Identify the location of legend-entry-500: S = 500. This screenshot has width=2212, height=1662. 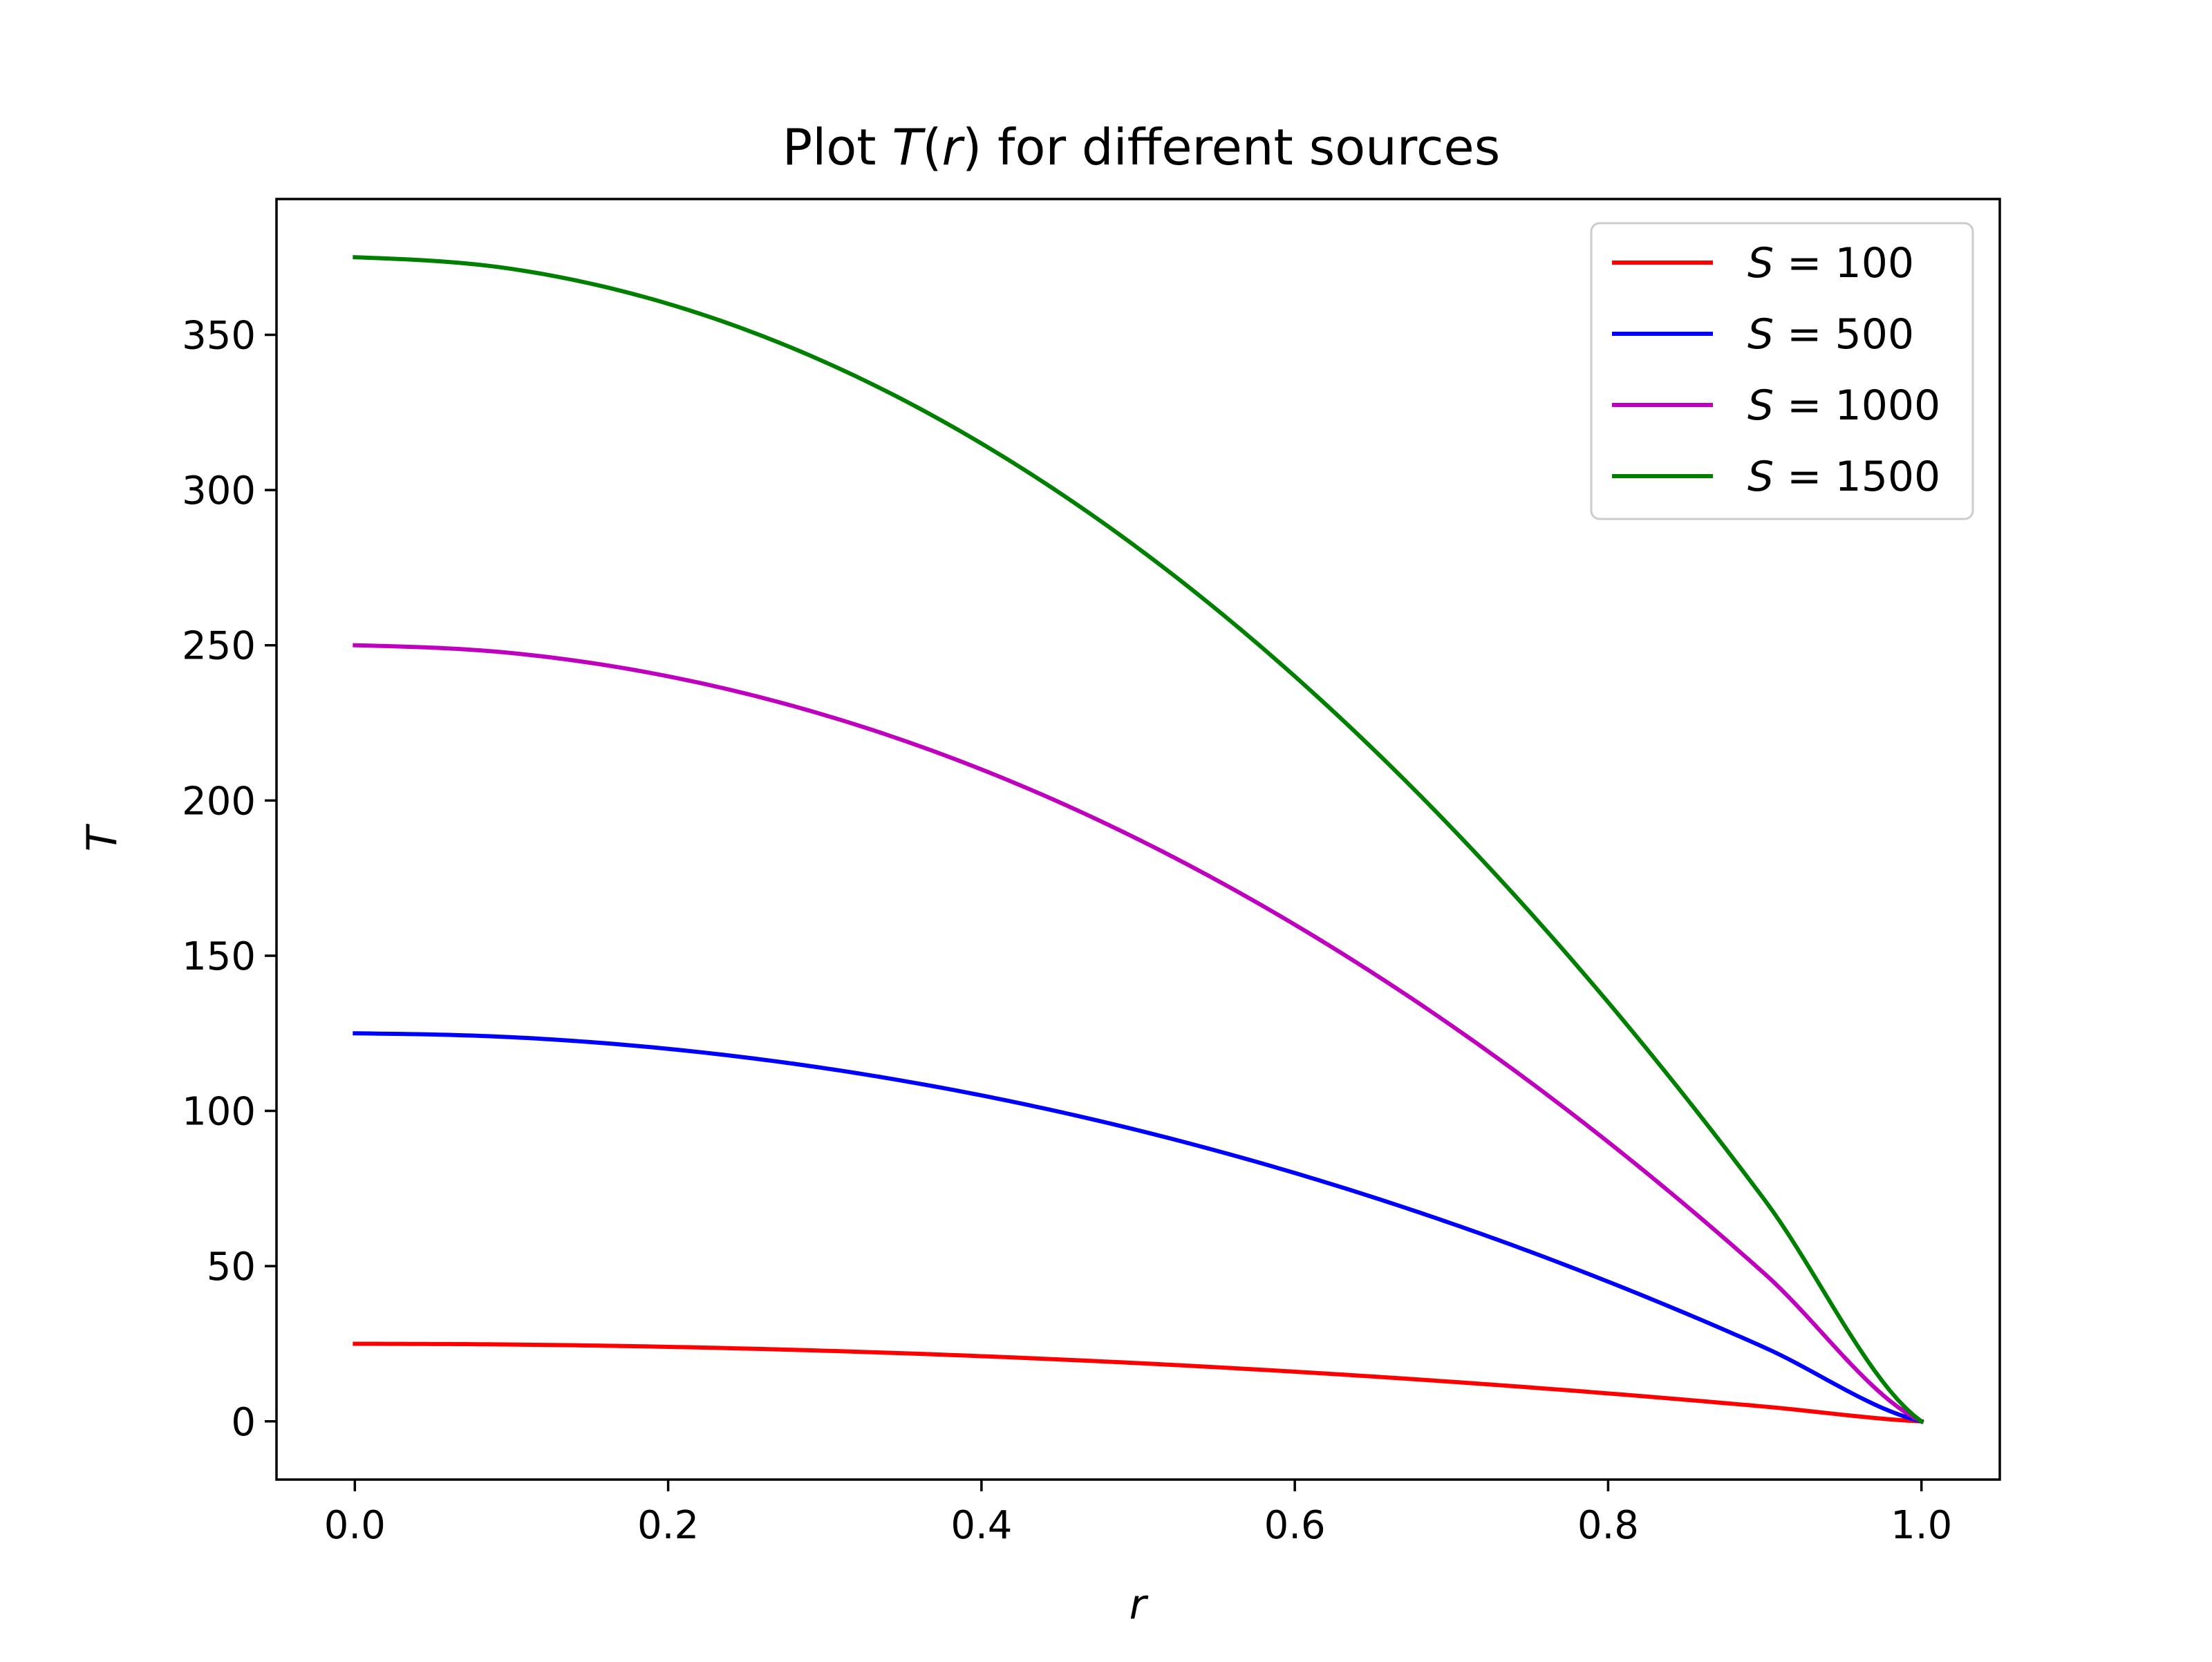
(1763, 334).